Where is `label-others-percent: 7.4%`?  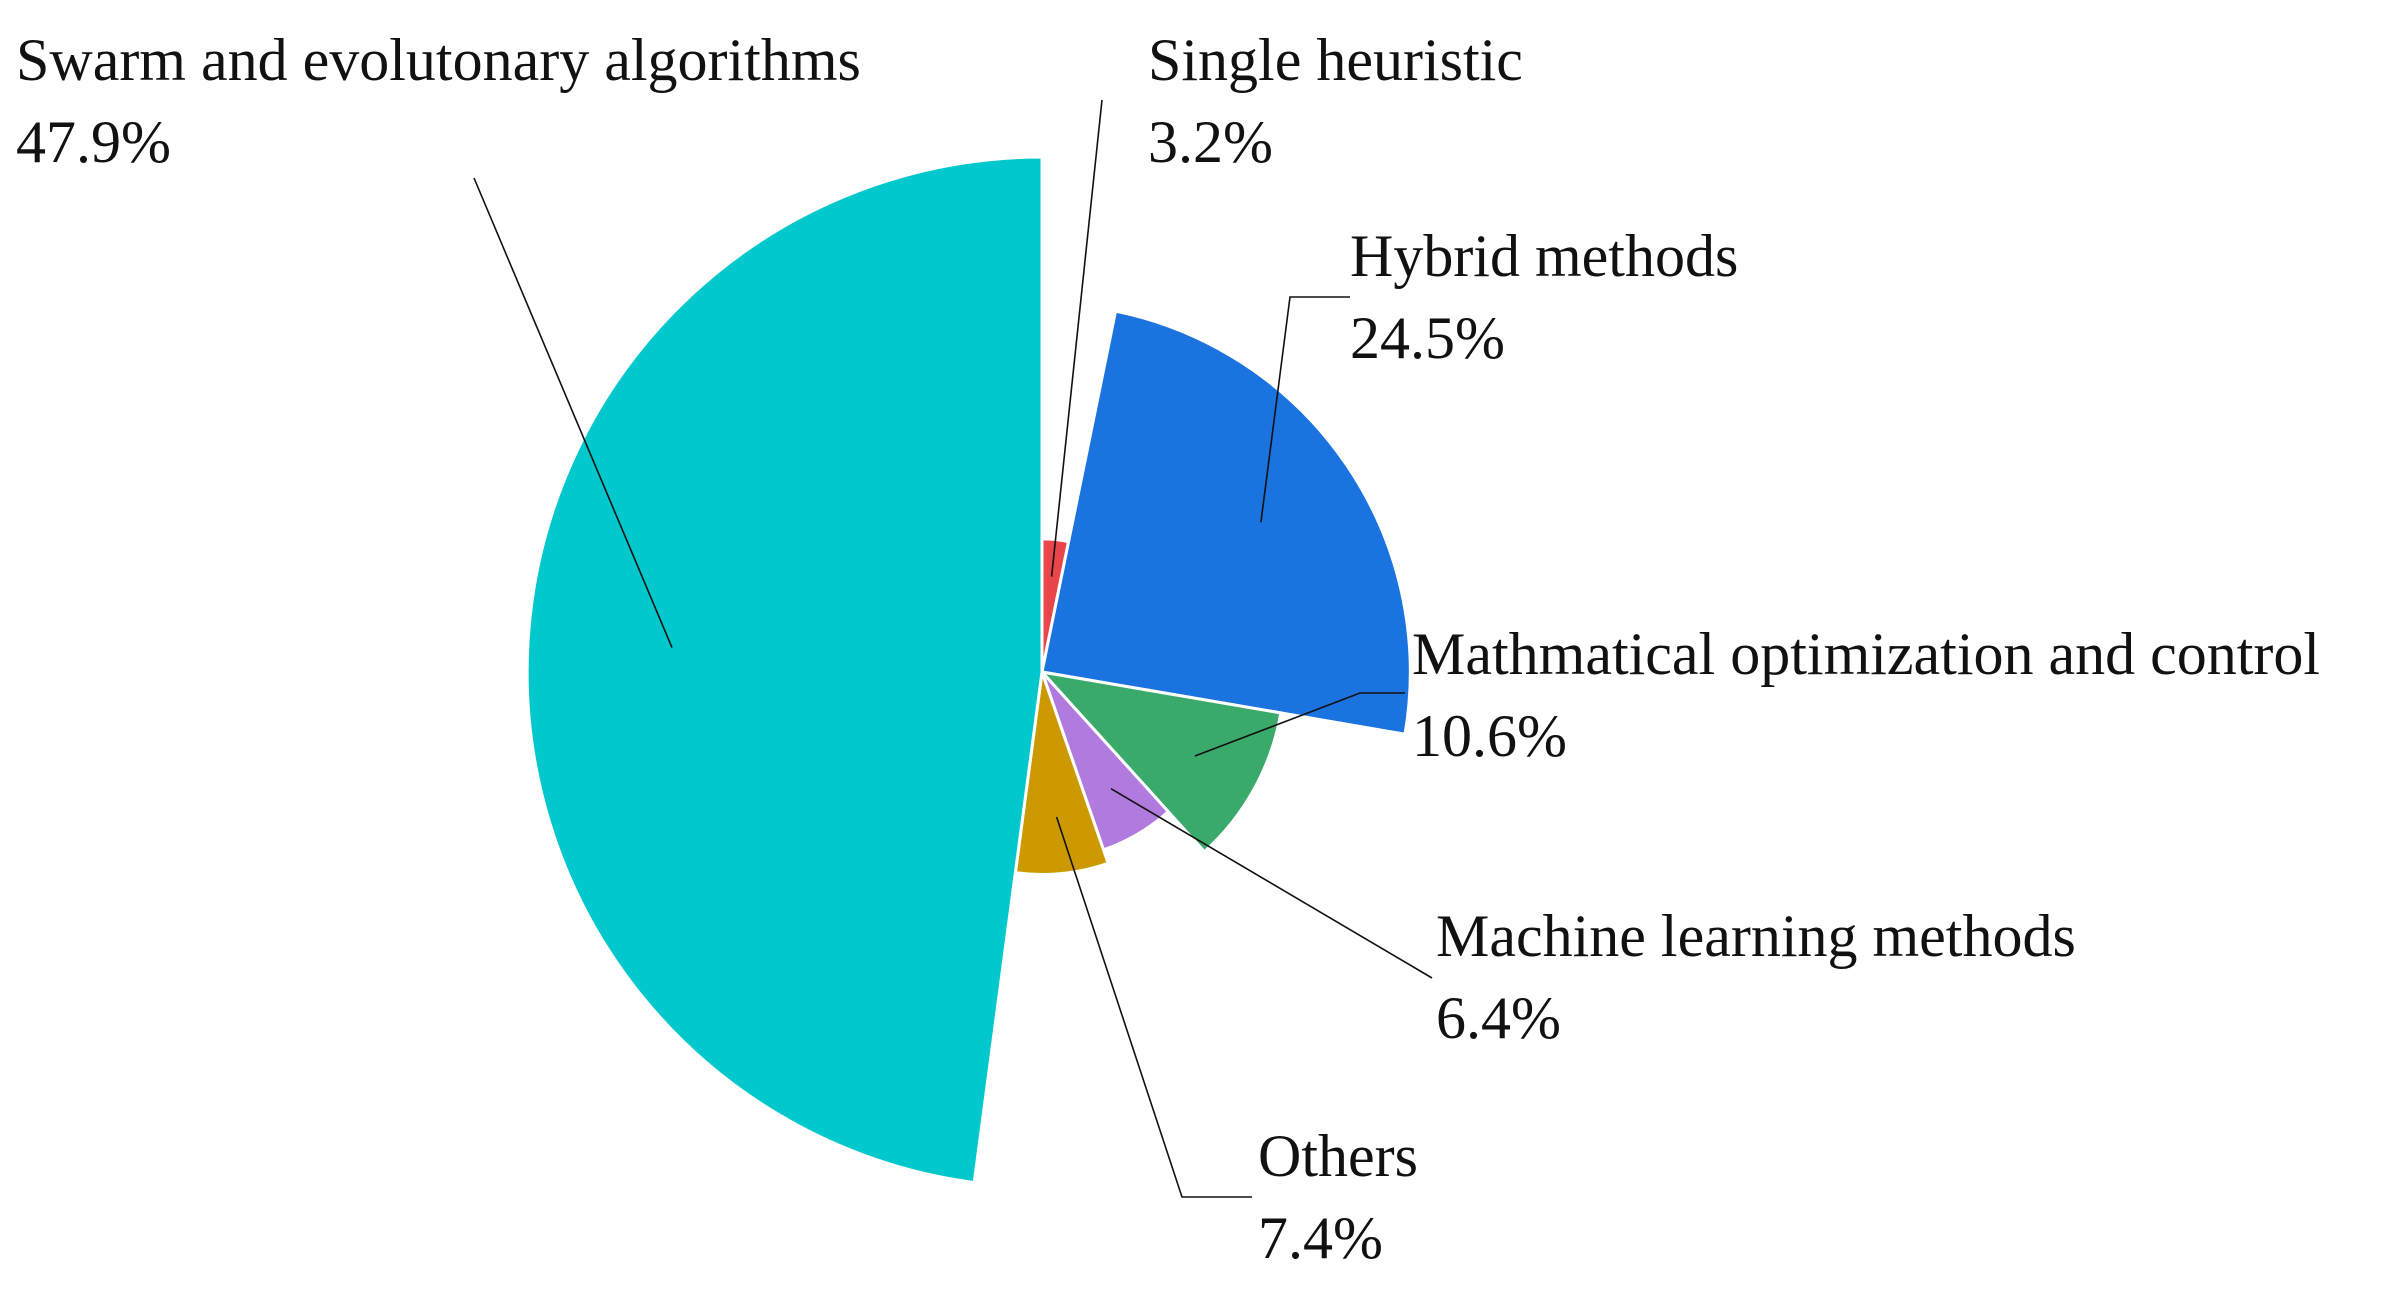
label-others-percent: 7.4% is located at coordinates (1320, 1238).